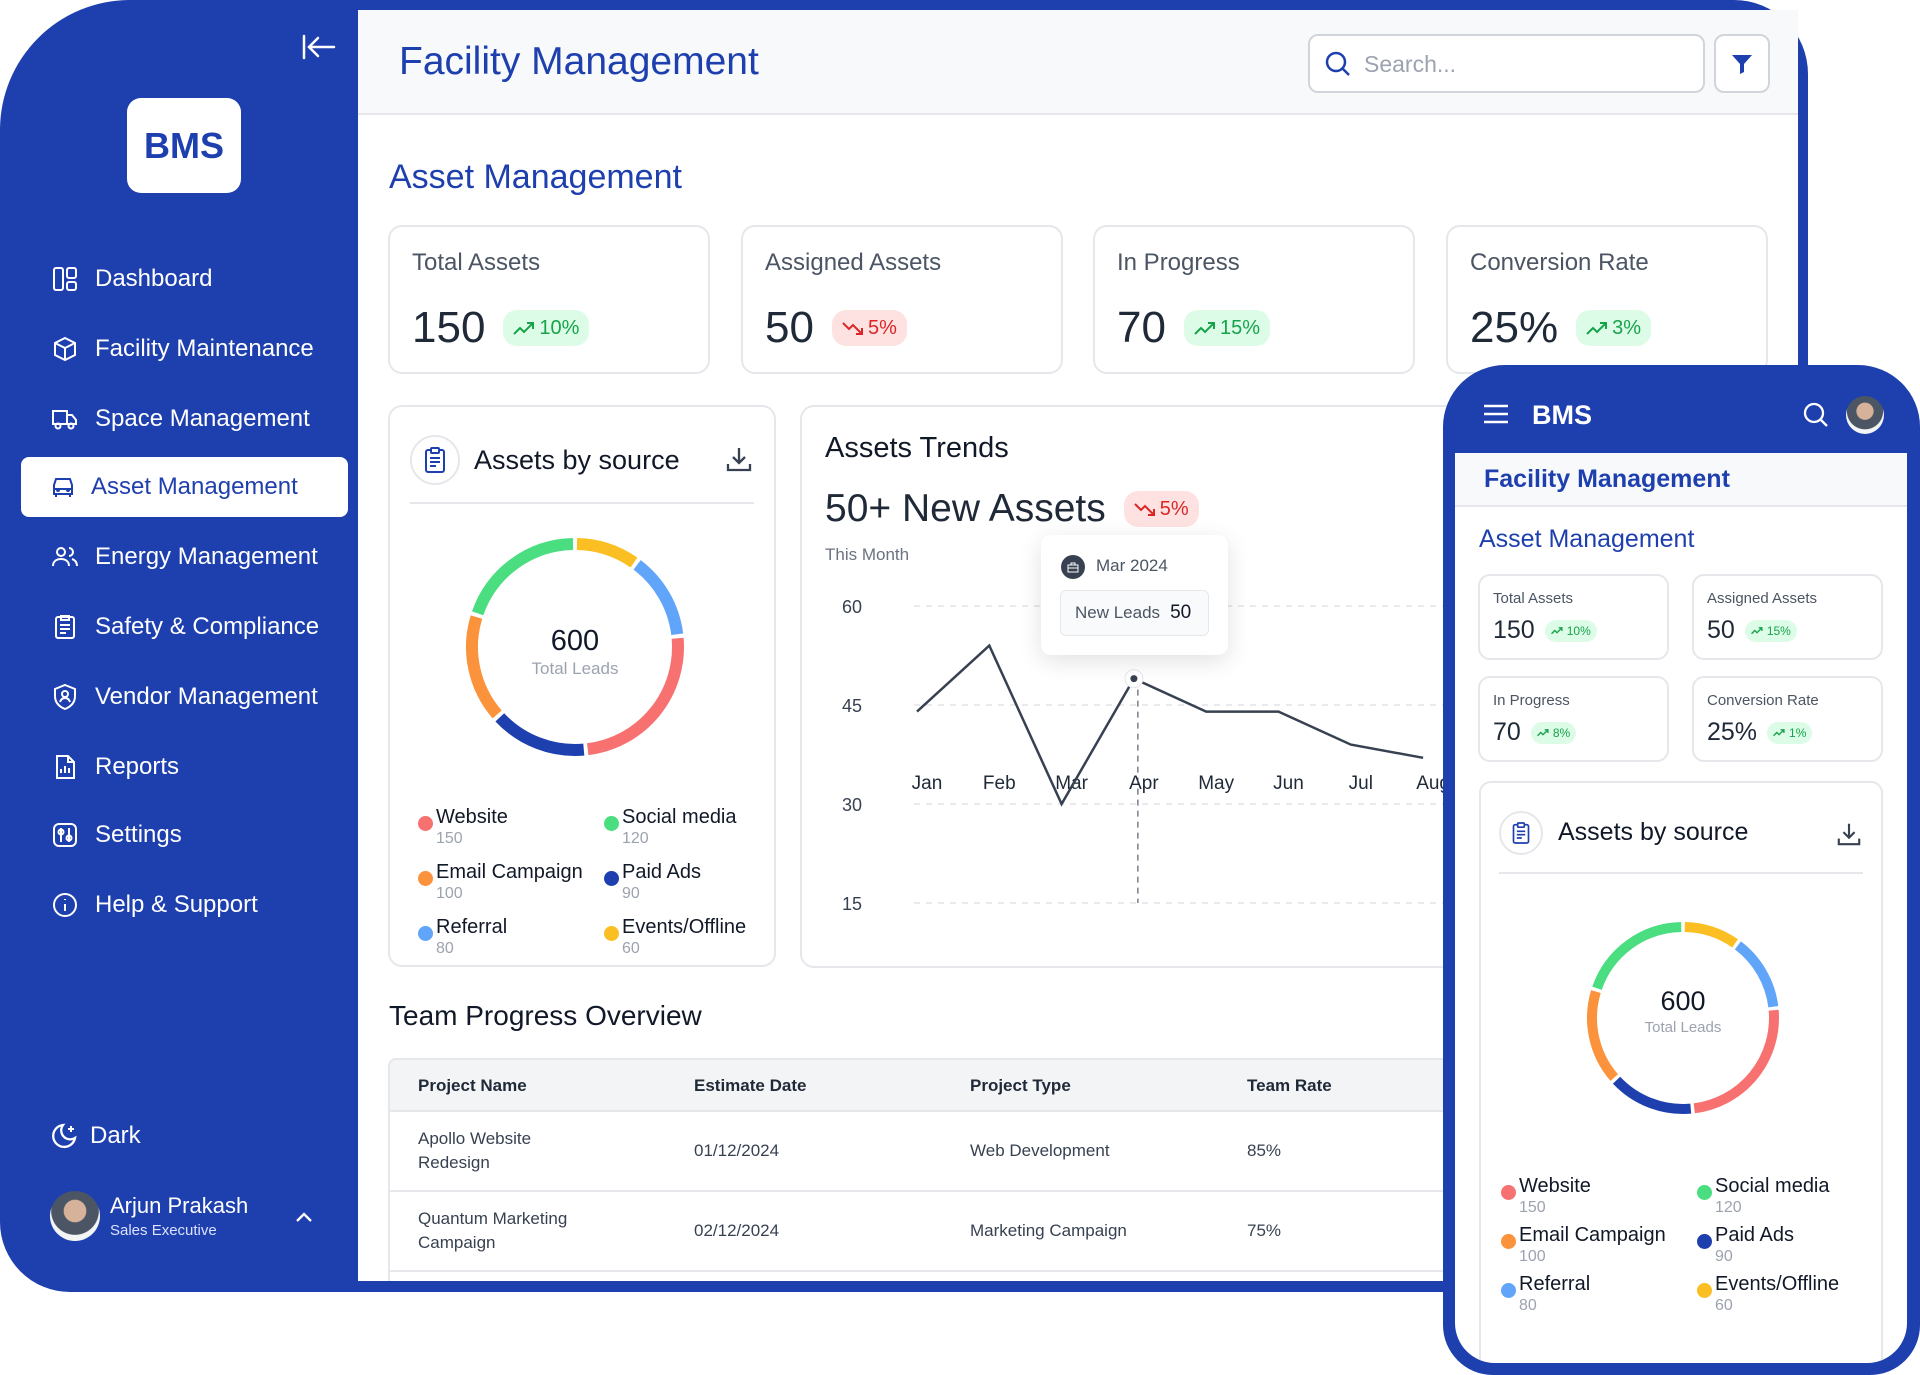  What do you see at coordinates (1721, 630) in the screenshot?
I see `stat-value: 50` at bounding box center [1721, 630].